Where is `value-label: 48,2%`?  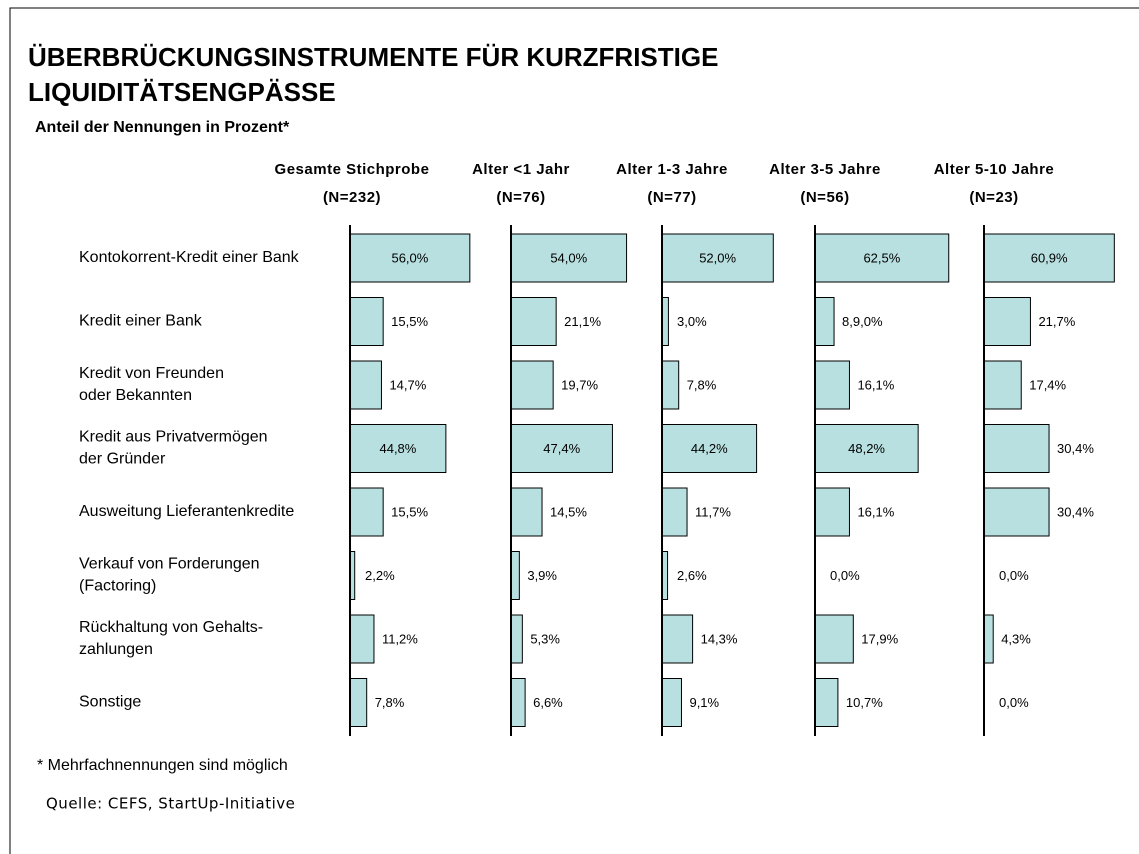 value-label: 48,2% is located at coordinates (866, 448).